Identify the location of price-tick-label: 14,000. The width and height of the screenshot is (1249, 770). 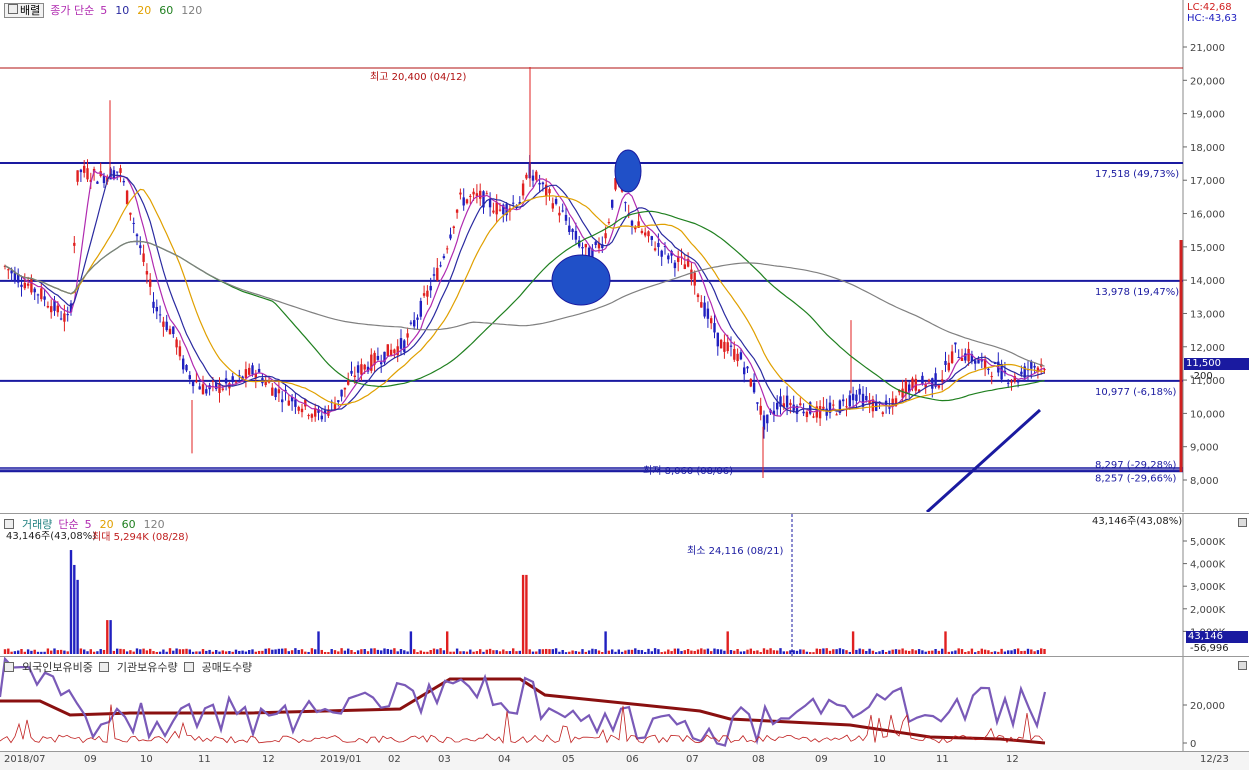
(1207, 281).